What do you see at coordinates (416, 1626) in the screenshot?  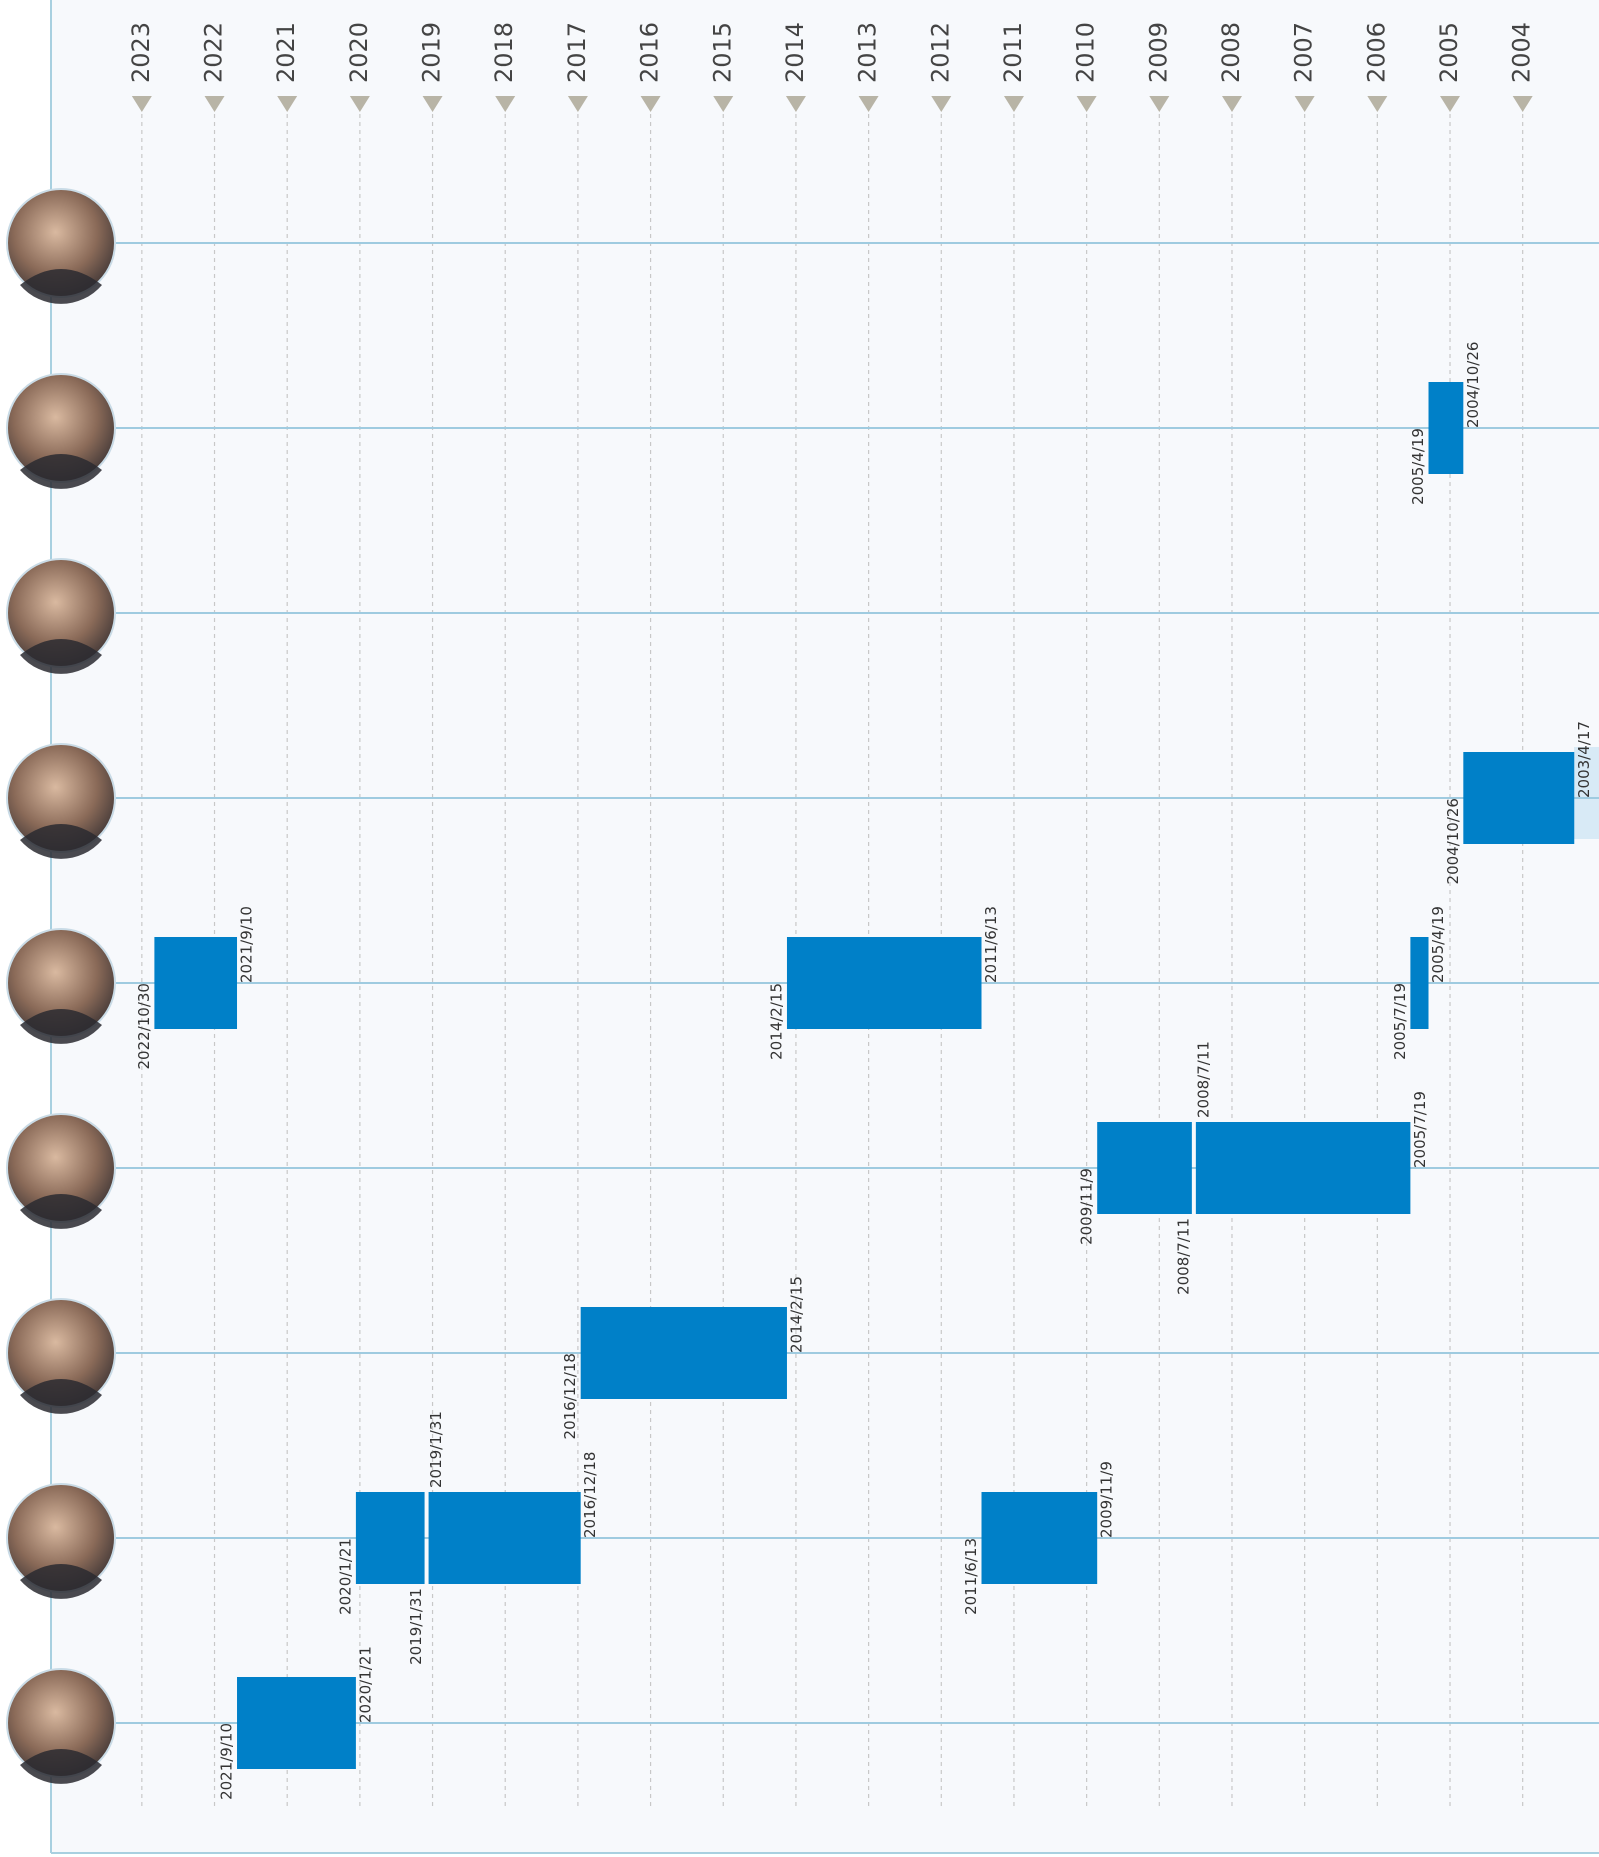 I see `end-date-label: 2019/1/31` at bounding box center [416, 1626].